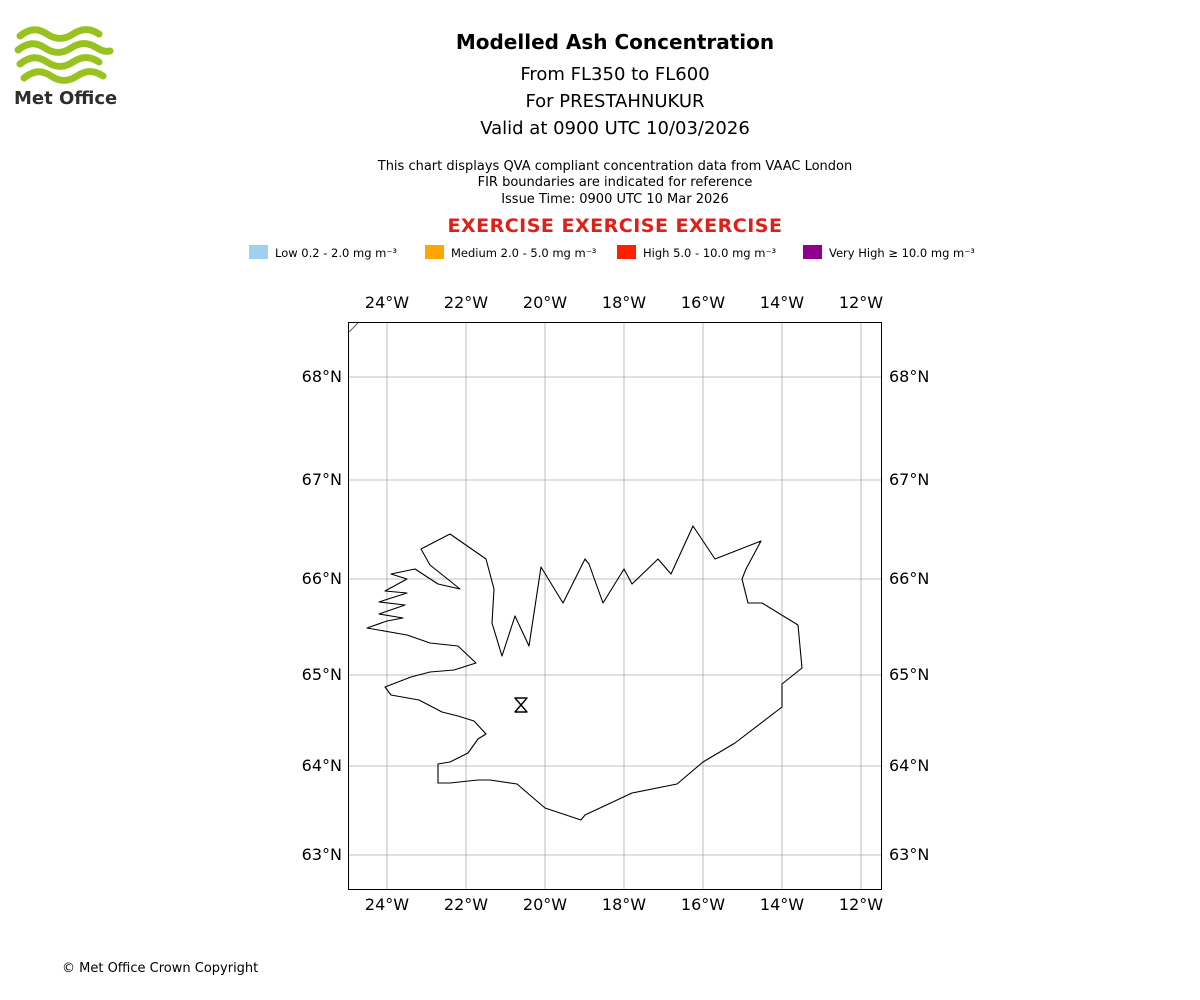  I want to click on lon-tick-bottom: 12°W, so click(861, 904).